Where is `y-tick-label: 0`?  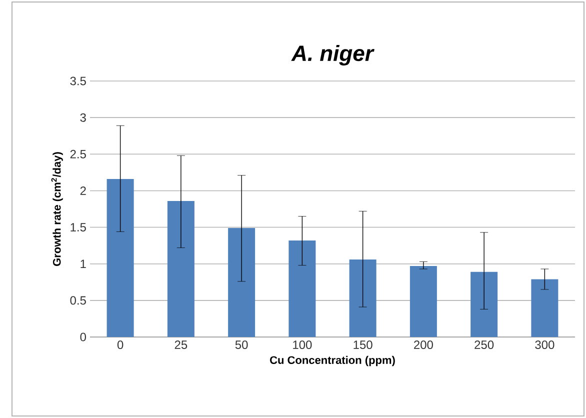
y-tick-label: 0 is located at coordinates (83, 337).